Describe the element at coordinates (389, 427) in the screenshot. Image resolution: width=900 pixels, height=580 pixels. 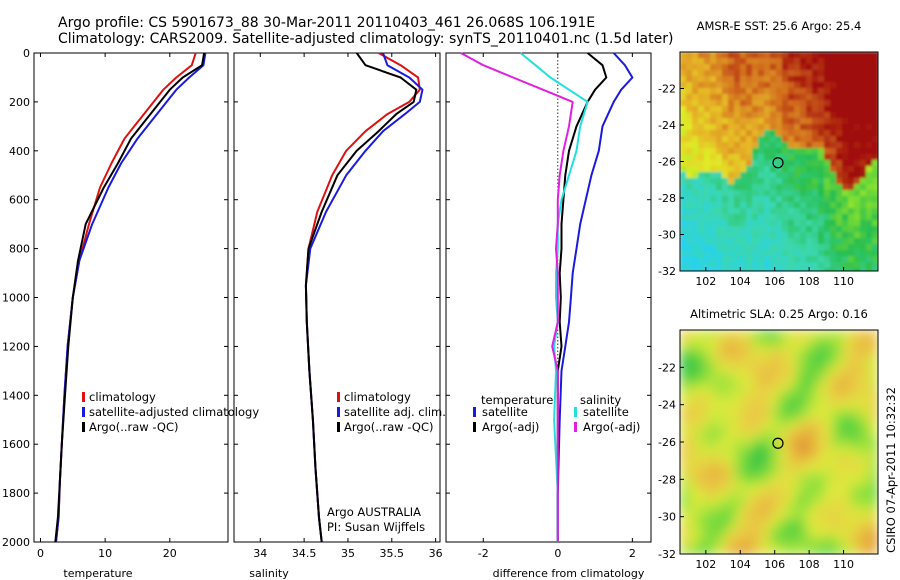
I see `legend-entry: Argo(..raw -QC)` at that location.